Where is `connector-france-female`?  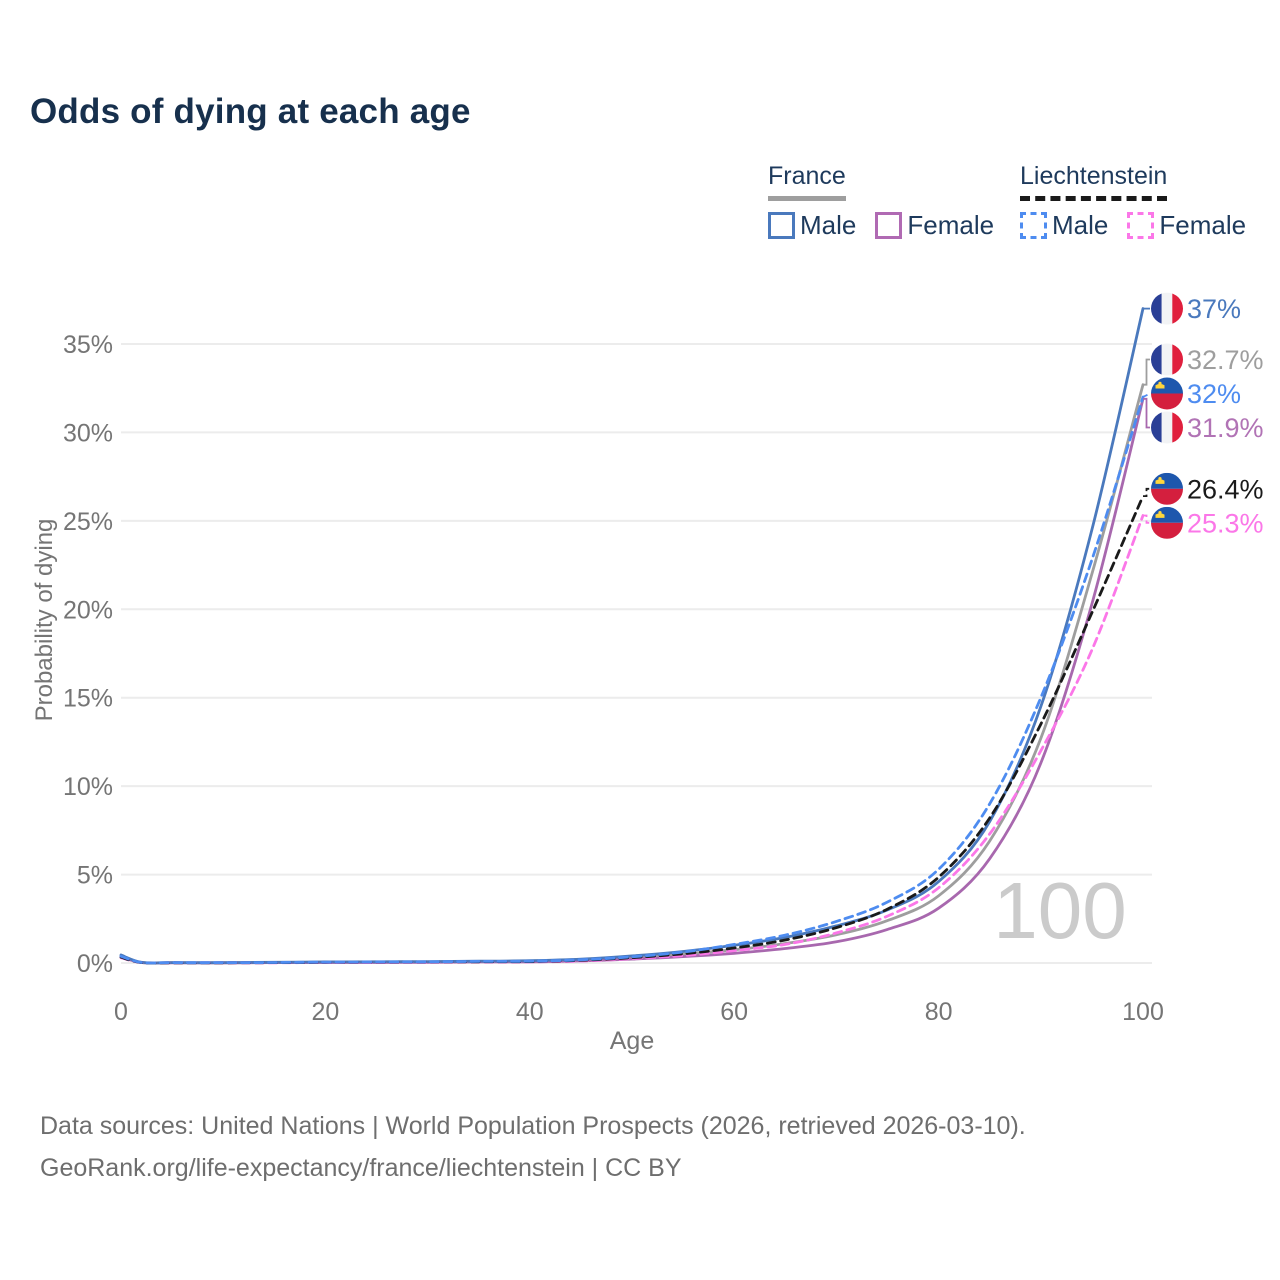
connector-france-female is located at coordinates (1146, 413).